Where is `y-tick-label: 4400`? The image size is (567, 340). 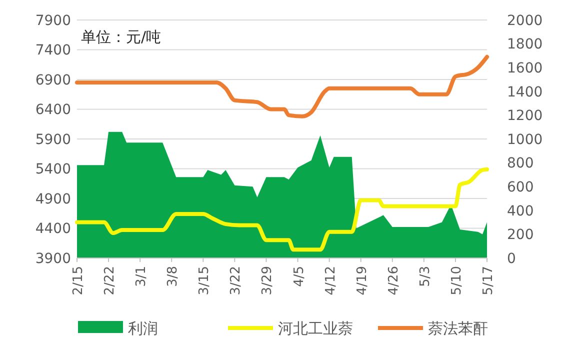
y-tick-label: 4400 is located at coordinates (53, 229).